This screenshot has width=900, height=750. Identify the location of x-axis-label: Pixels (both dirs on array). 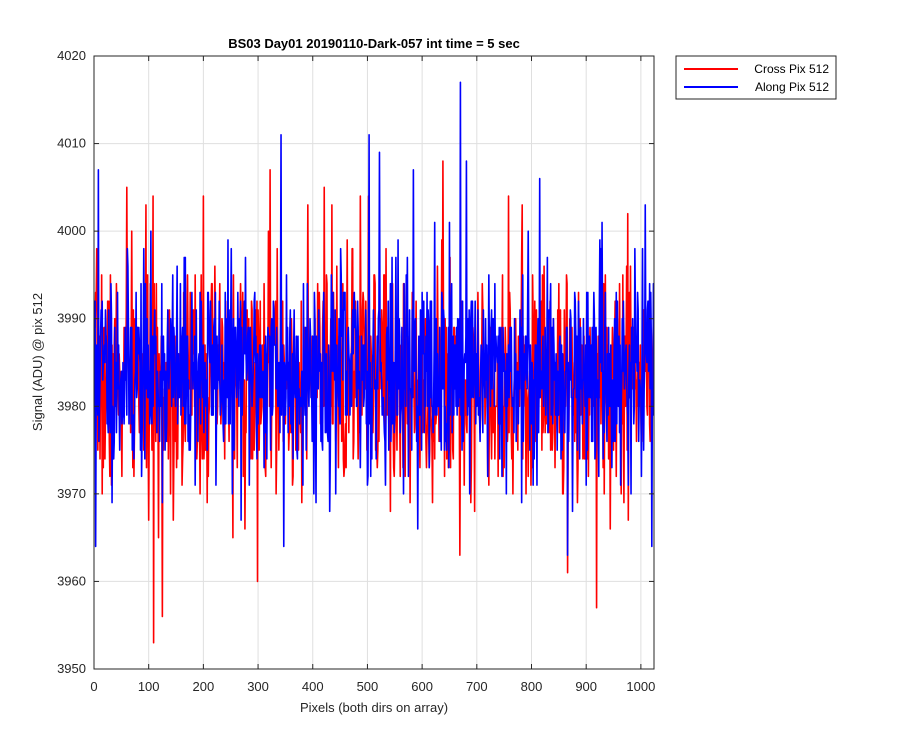
(374, 707).